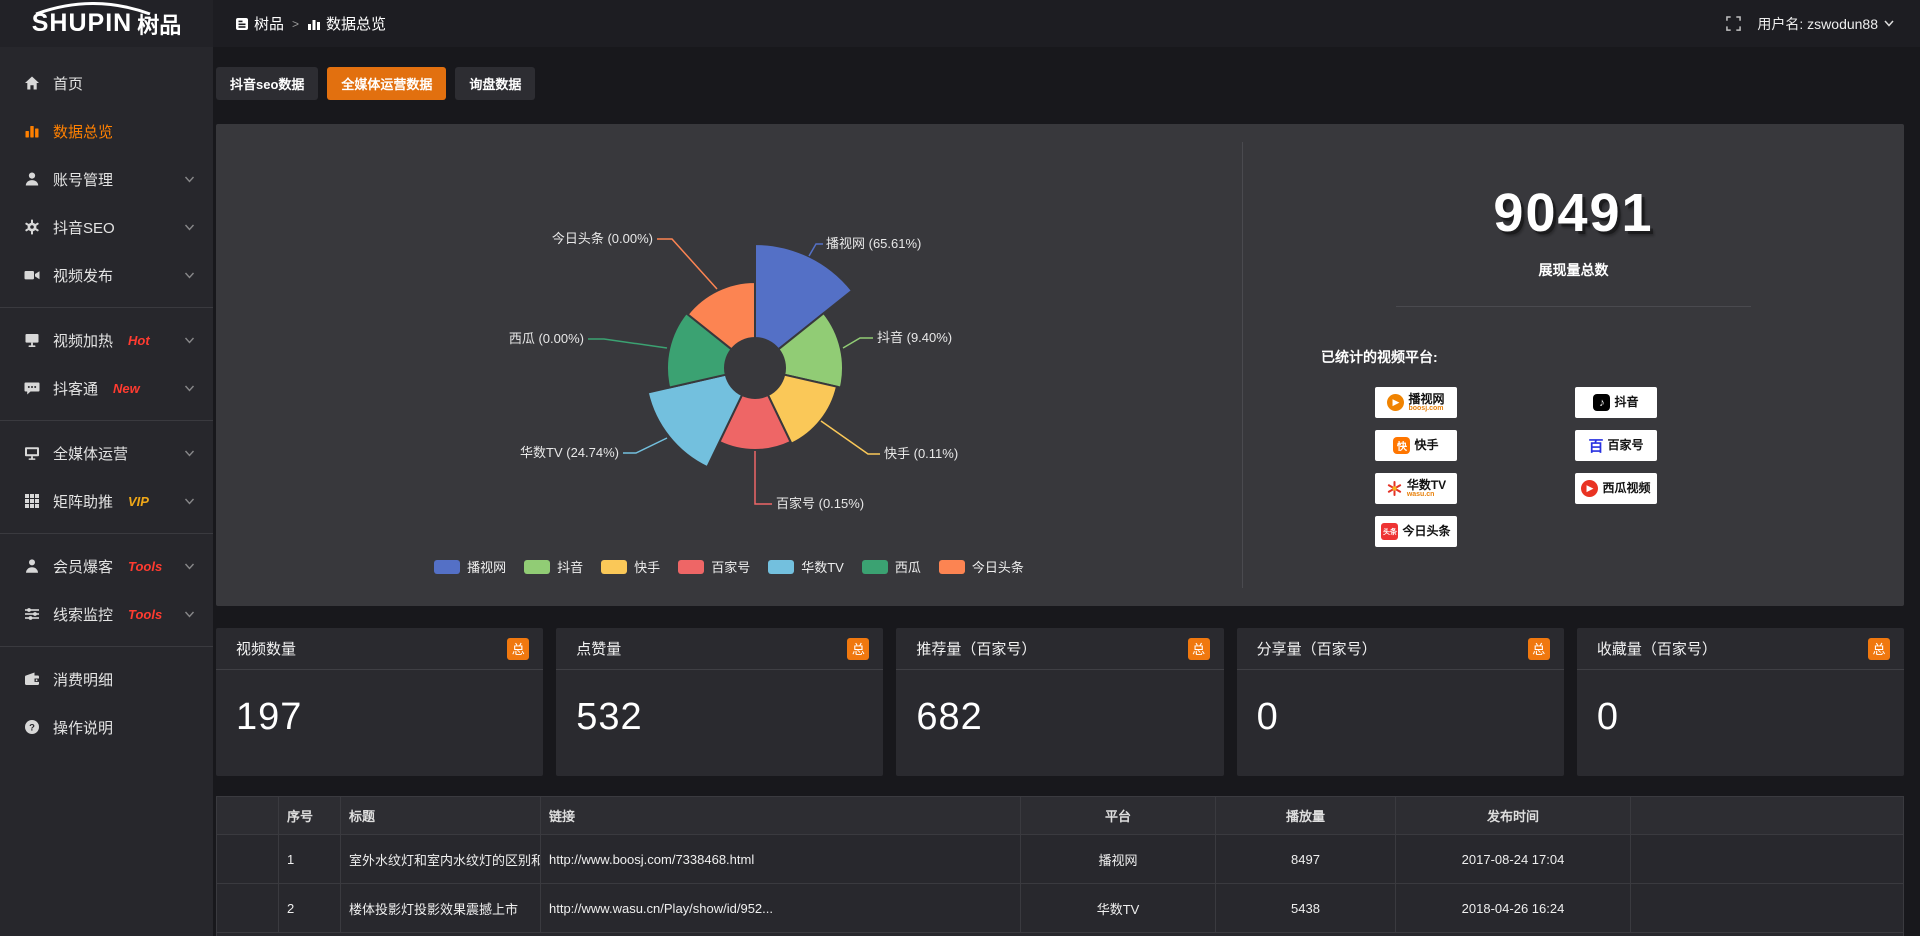  What do you see at coordinates (126, 388) in the screenshot?
I see `new-badge: New` at bounding box center [126, 388].